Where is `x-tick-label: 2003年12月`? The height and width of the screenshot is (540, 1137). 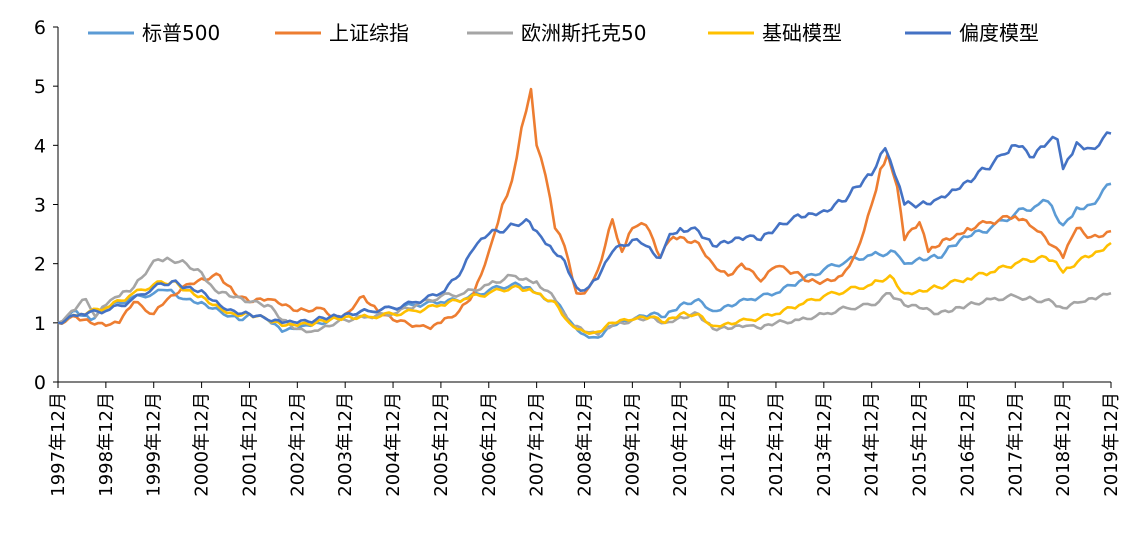 x-tick-label: 2003年12月 is located at coordinates (345, 444).